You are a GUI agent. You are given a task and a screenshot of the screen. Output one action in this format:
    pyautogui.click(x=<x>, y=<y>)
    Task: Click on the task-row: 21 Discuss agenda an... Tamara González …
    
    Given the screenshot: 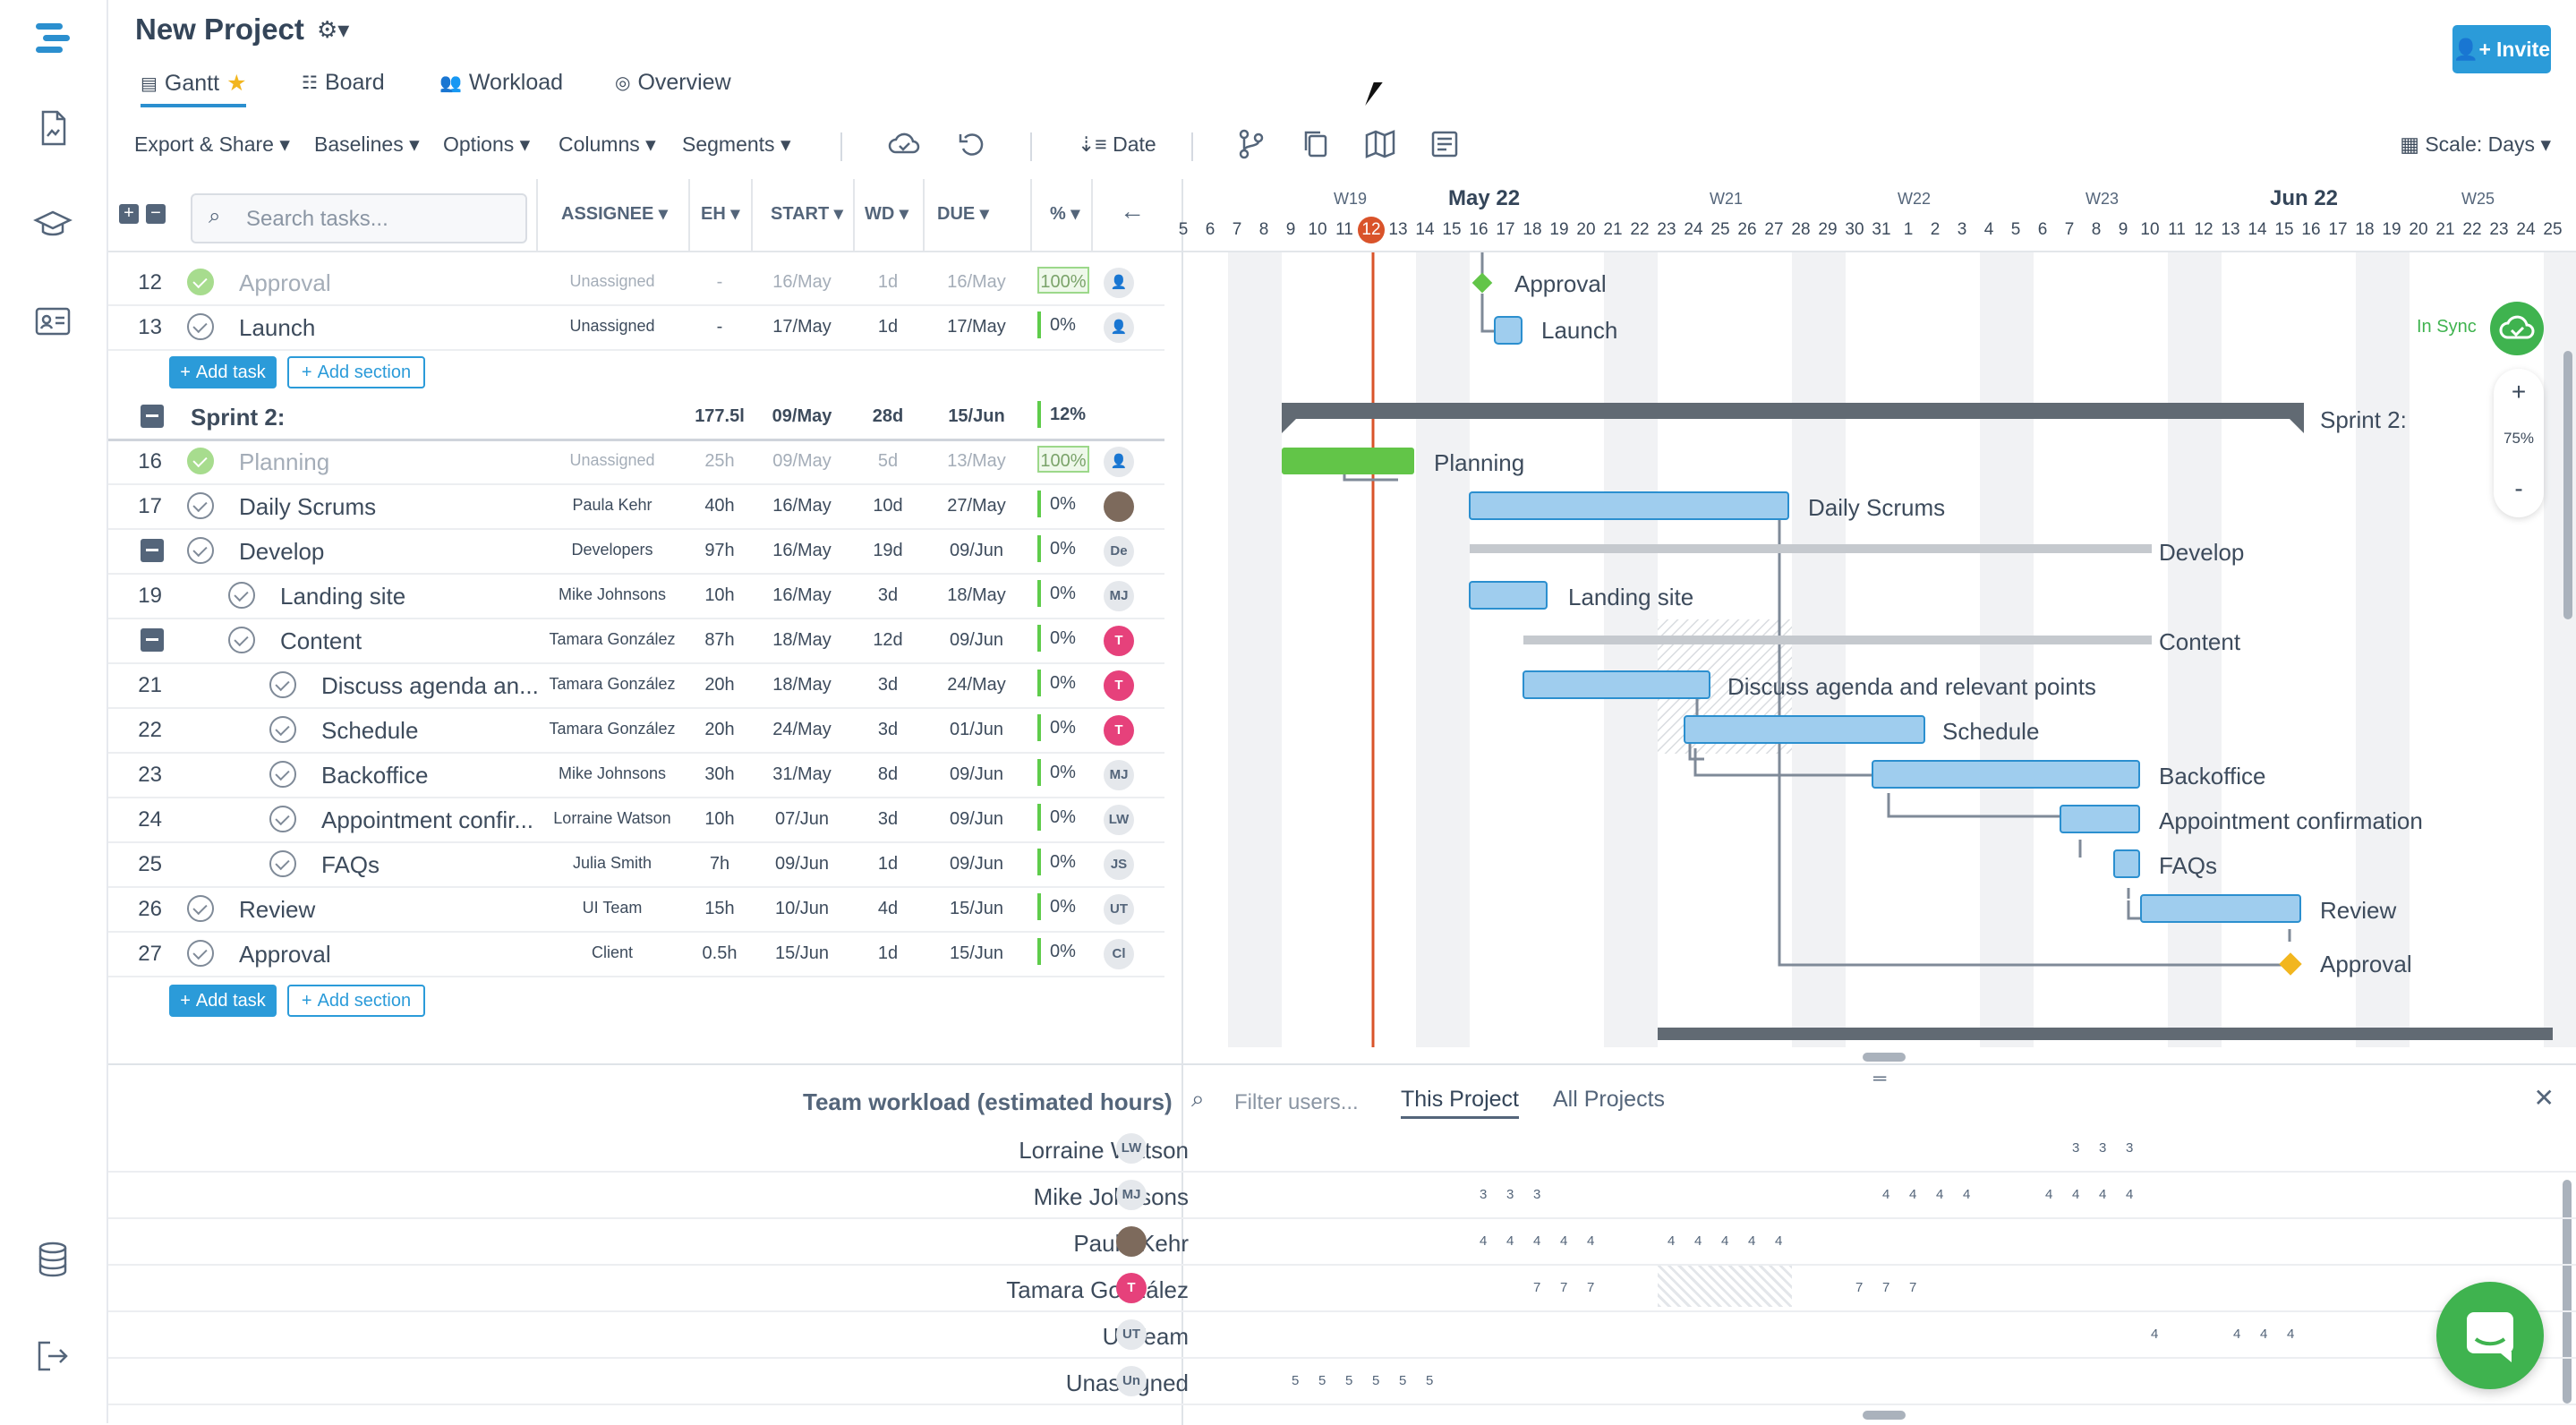 What is the action you would take?
    pyautogui.click(x=636, y=685)
    